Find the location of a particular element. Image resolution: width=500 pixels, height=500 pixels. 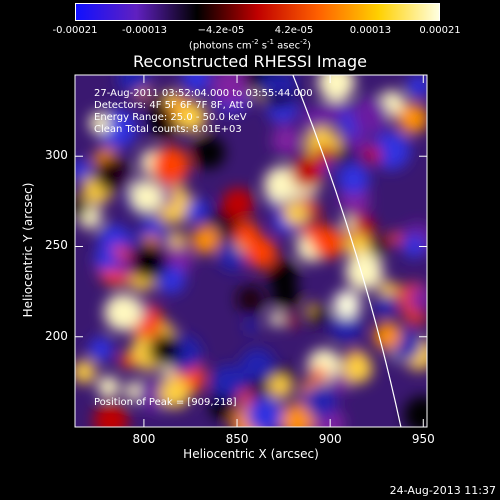

colorbar-tick-label: 0.00021 is located at coordinates (440, 30).